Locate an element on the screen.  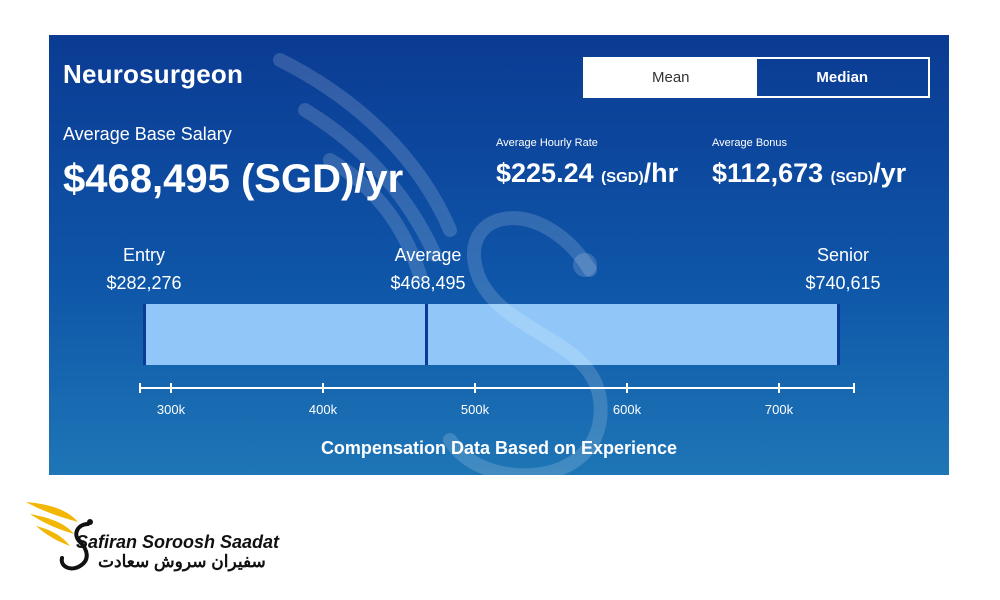
hourly-rate-value: $225.24 (SGD)/hr is located at coordinates (587, 173).